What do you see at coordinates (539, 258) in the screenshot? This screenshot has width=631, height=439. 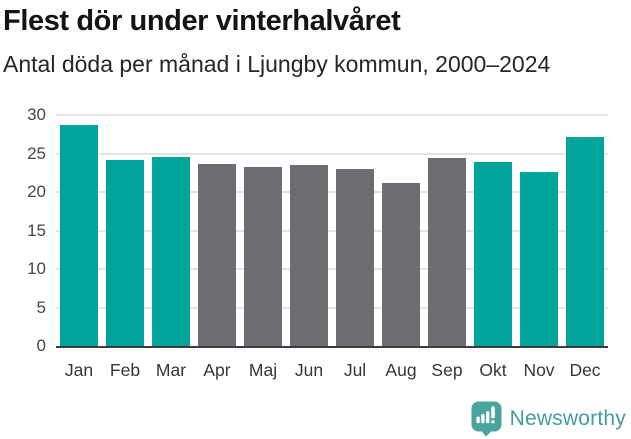 I see `bar-nov` at bounding box center [539, 258].